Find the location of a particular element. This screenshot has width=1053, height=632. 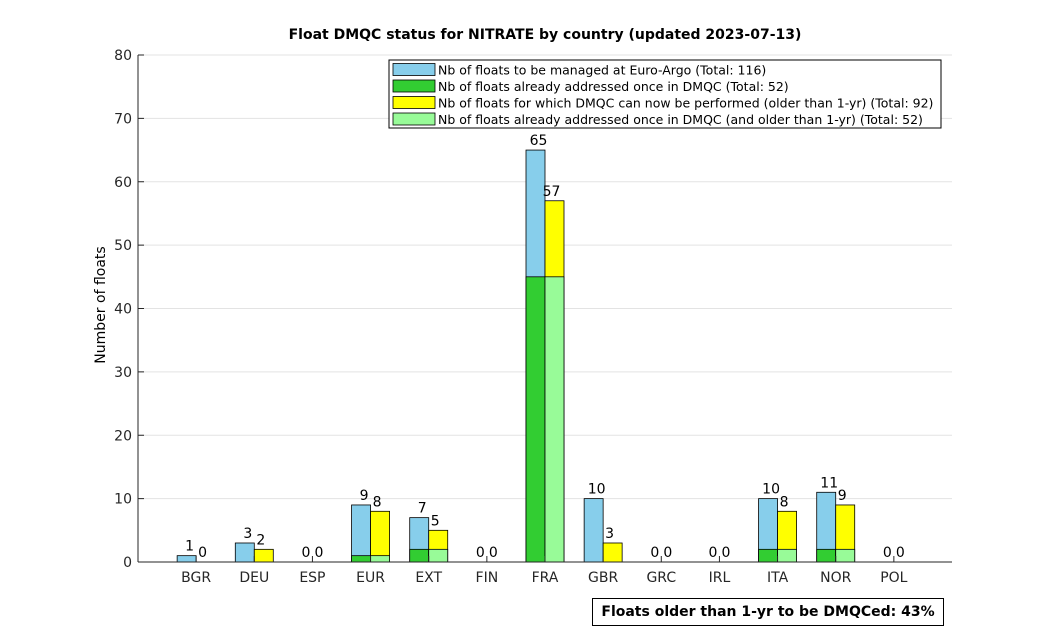

bar-label-left-FIN: 0 is located at coordinates (480, 553).